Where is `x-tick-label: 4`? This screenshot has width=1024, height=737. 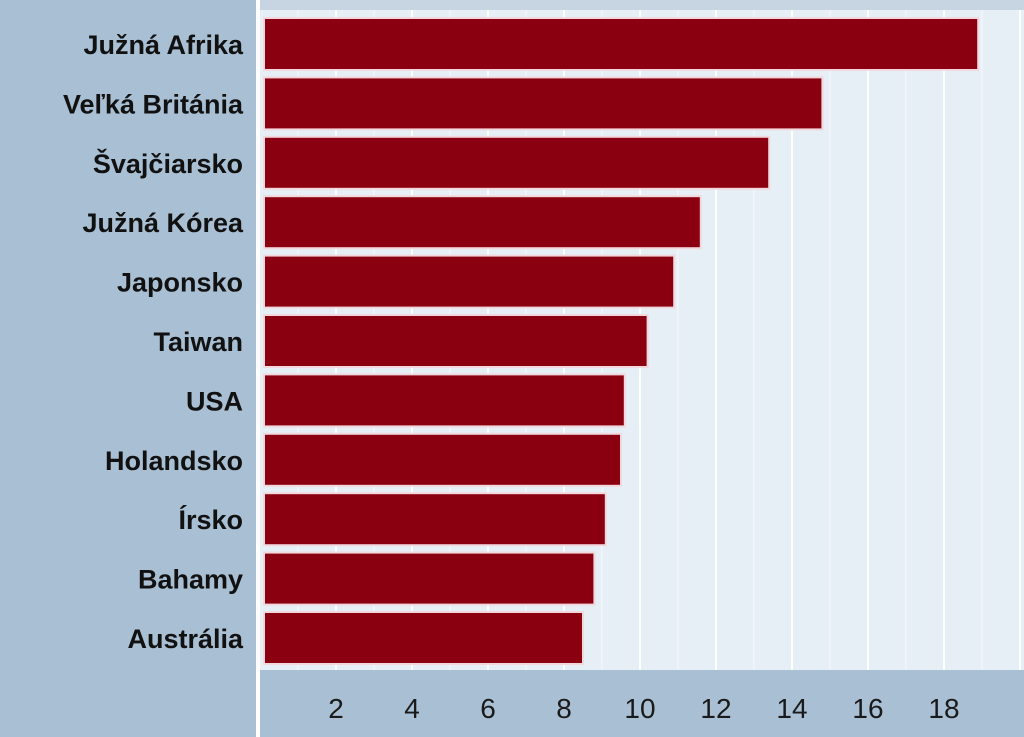
x-tick-label: 4 is located at coordinates (412, 708).